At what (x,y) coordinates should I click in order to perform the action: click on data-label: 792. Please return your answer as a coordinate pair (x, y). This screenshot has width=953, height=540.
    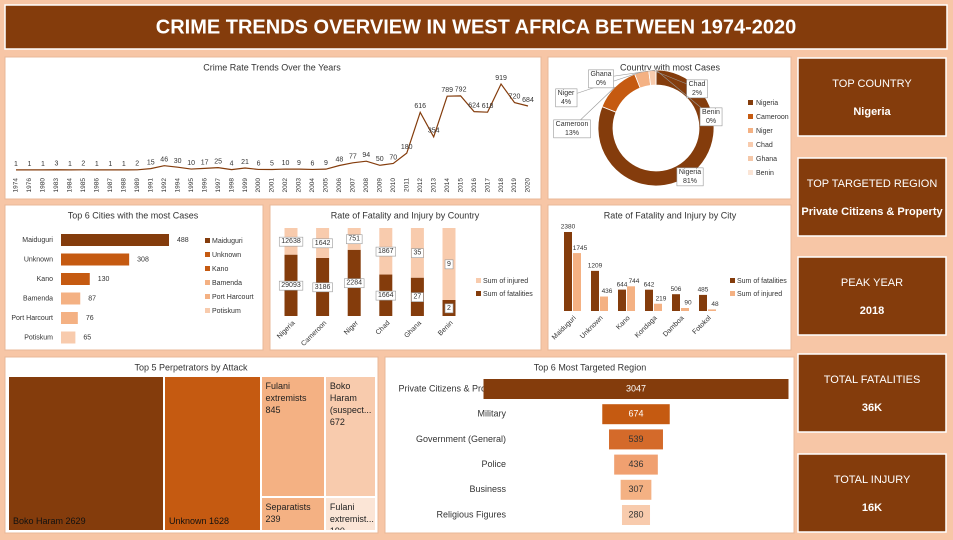
    Looking at the image, I should click on (461, 90).